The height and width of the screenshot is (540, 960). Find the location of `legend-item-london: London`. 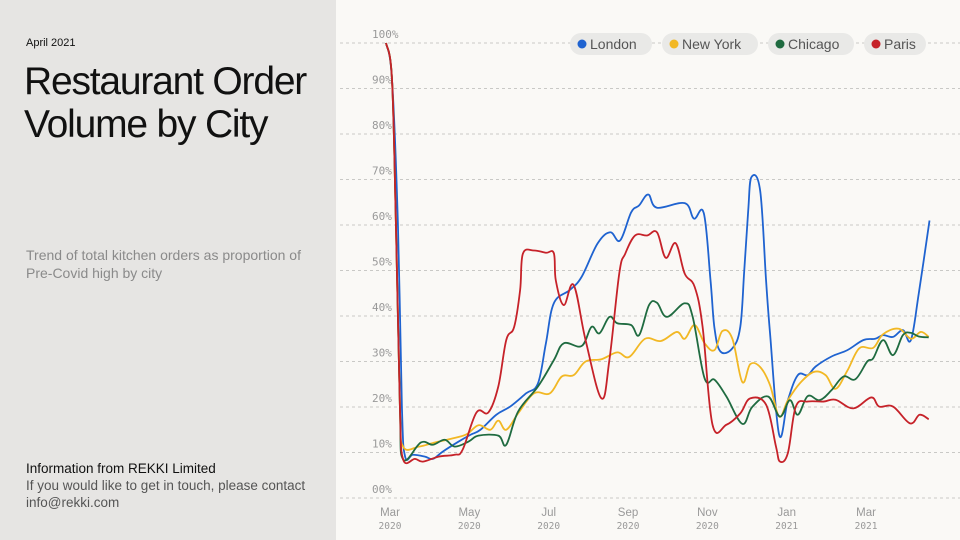

legend-item-london: London is located at coordinates (611, 44).